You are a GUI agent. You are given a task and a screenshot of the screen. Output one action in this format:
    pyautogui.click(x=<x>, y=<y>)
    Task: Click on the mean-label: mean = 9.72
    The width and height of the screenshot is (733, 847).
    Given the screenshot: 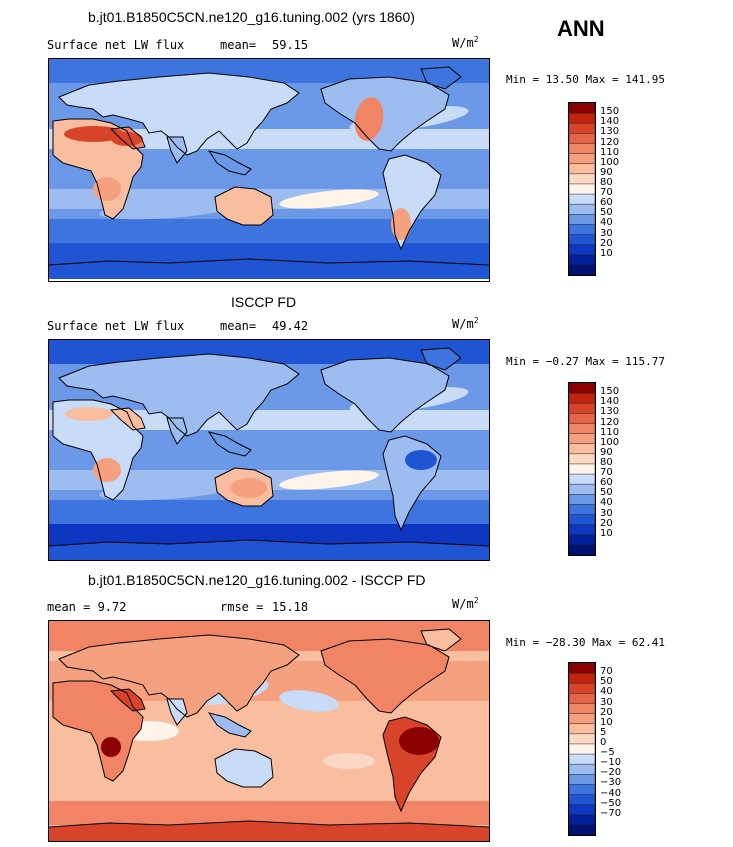 What is the action you would take?
    pyautogui.click(x=87, y=607)
    